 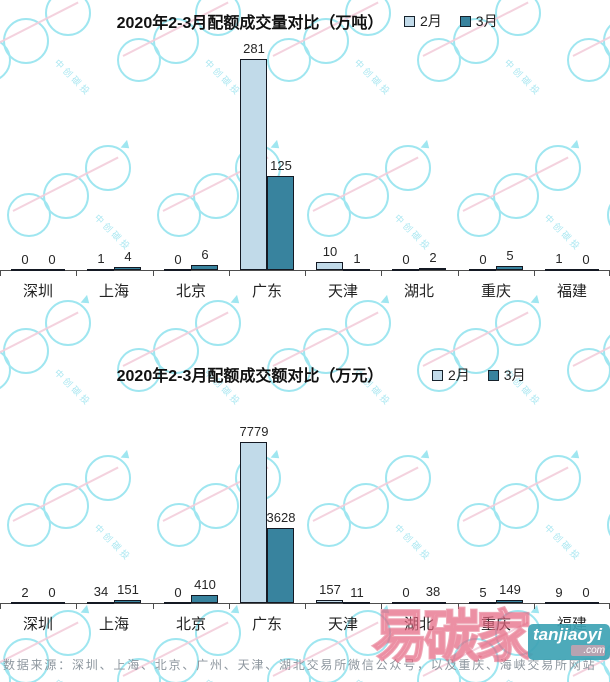 I want to click on bar-value-label: 149, so click(x=510, y=589).